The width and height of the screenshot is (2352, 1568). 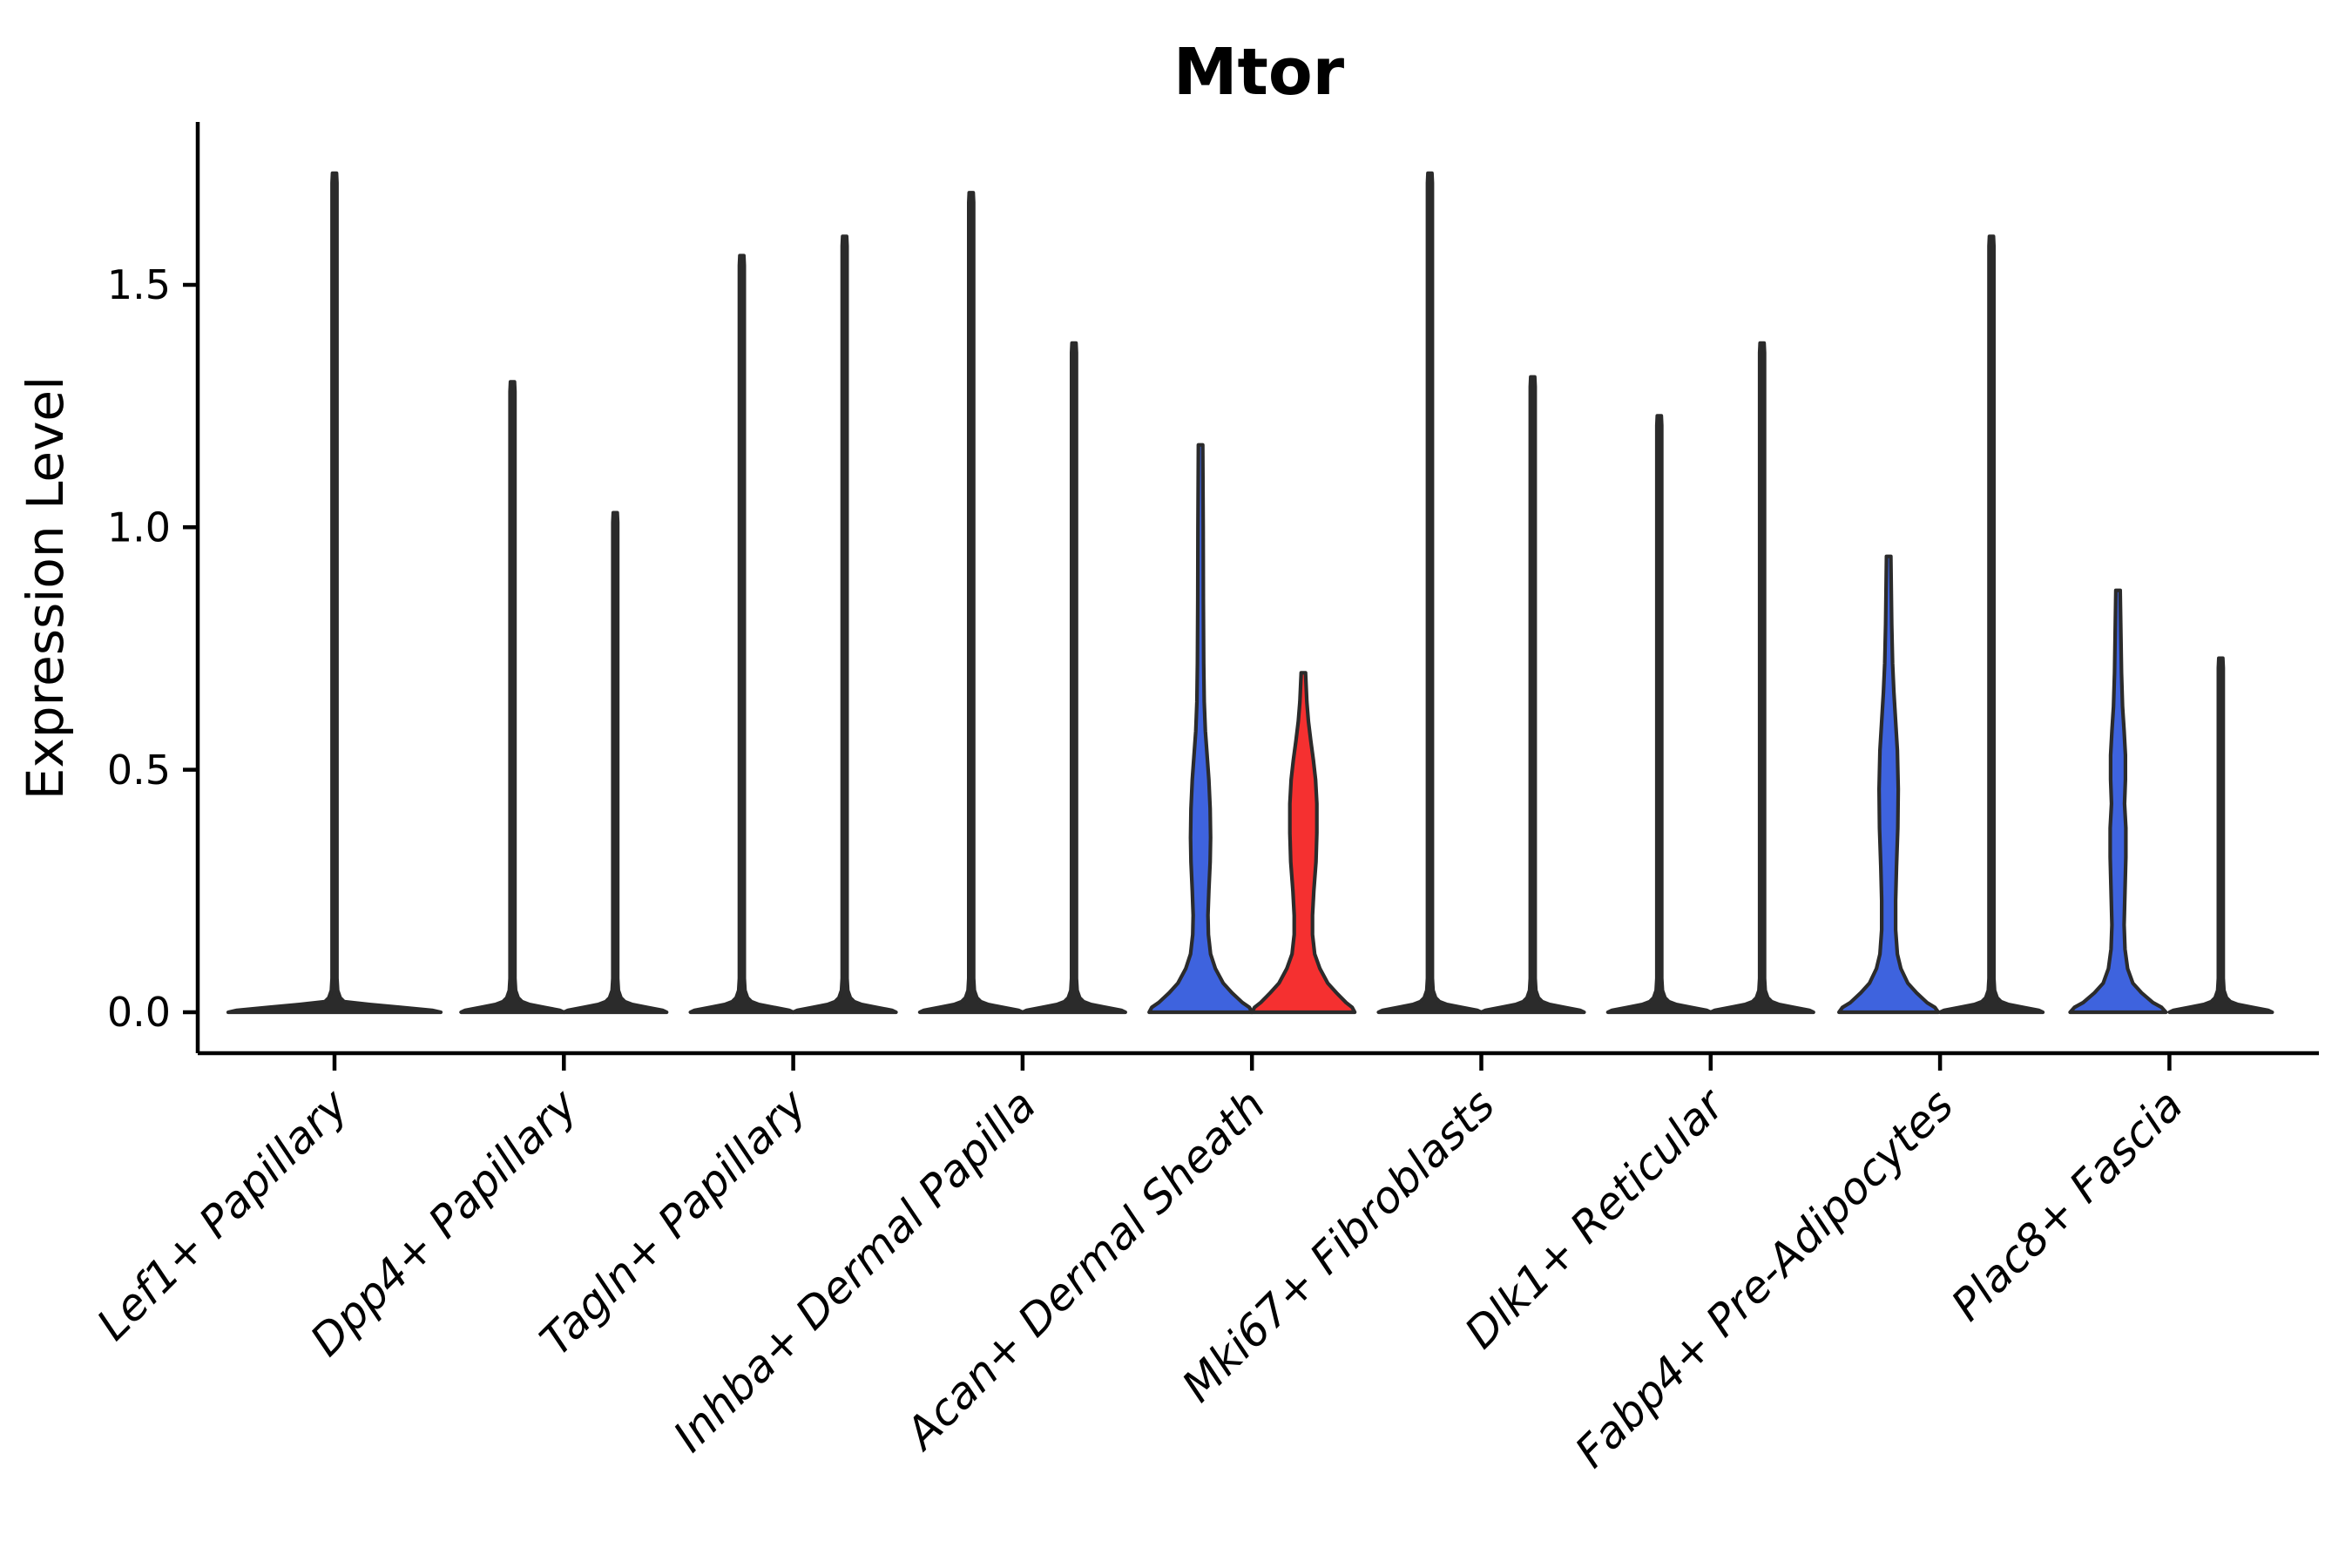 I want to click on y-tick-label: 1.5, so click(x=139, y=284).